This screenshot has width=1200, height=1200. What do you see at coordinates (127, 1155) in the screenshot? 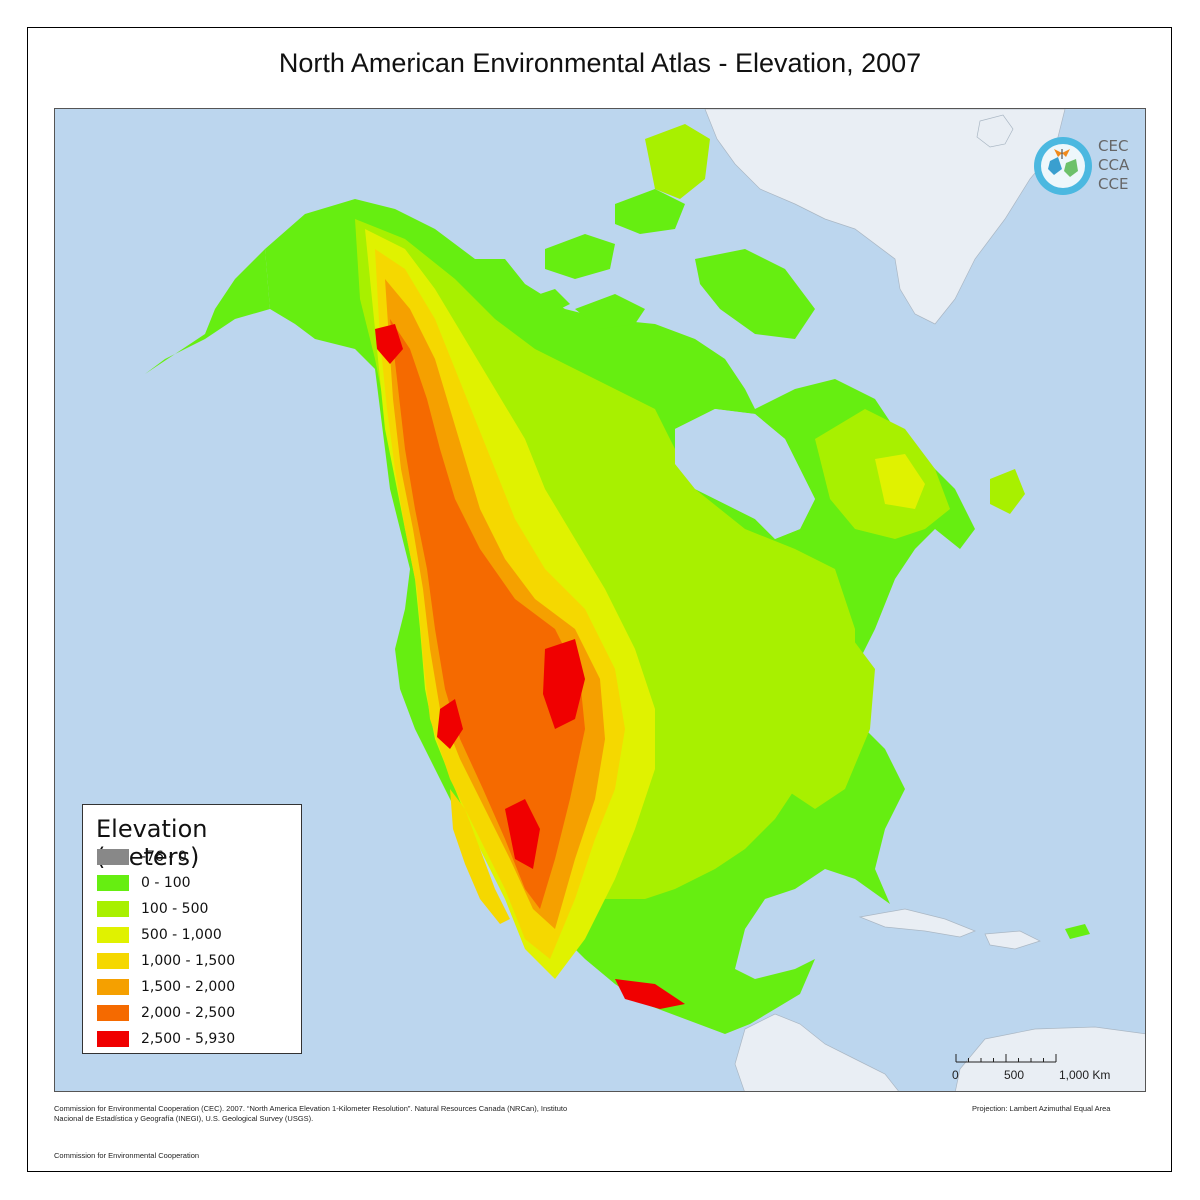
I see `footer-organization: Commission for Environmental Cooperation` at bounding box center [127, 1155].